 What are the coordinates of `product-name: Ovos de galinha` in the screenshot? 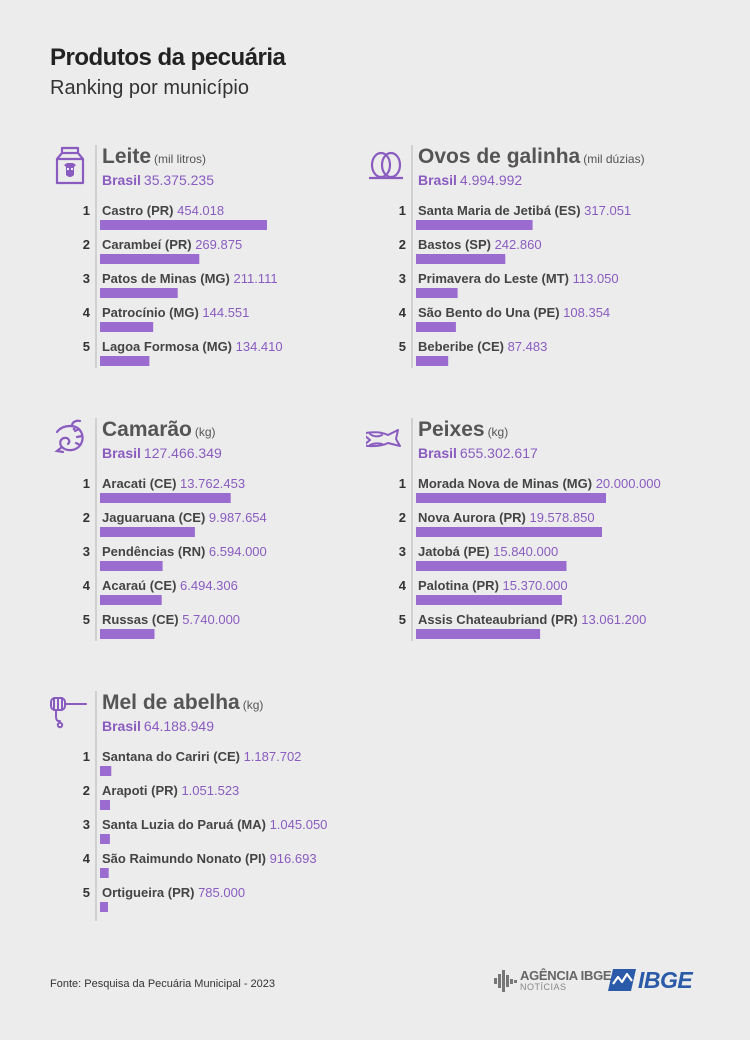 It's located at (499, 156).